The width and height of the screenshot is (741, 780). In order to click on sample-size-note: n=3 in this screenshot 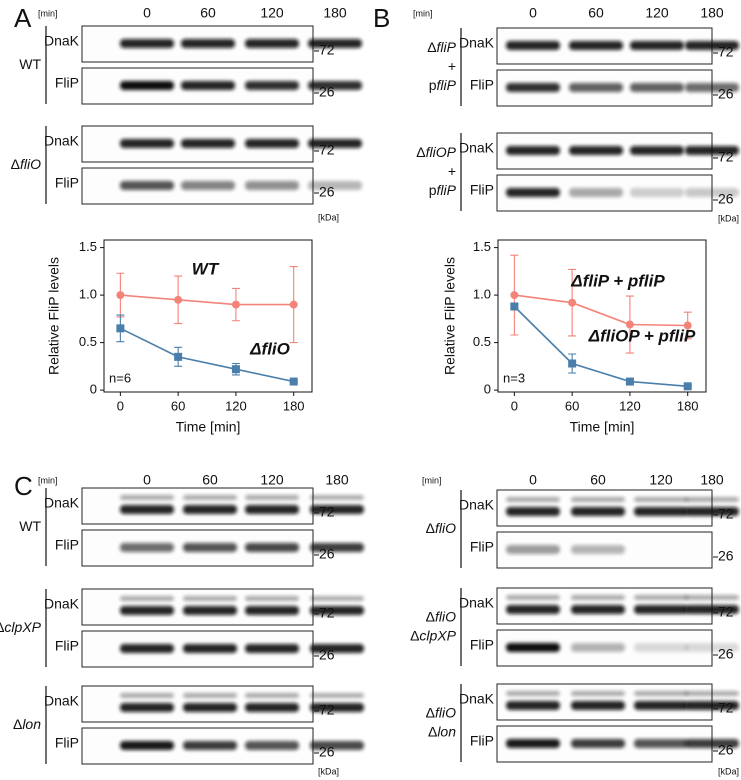, I will do `click(514, 377)`.